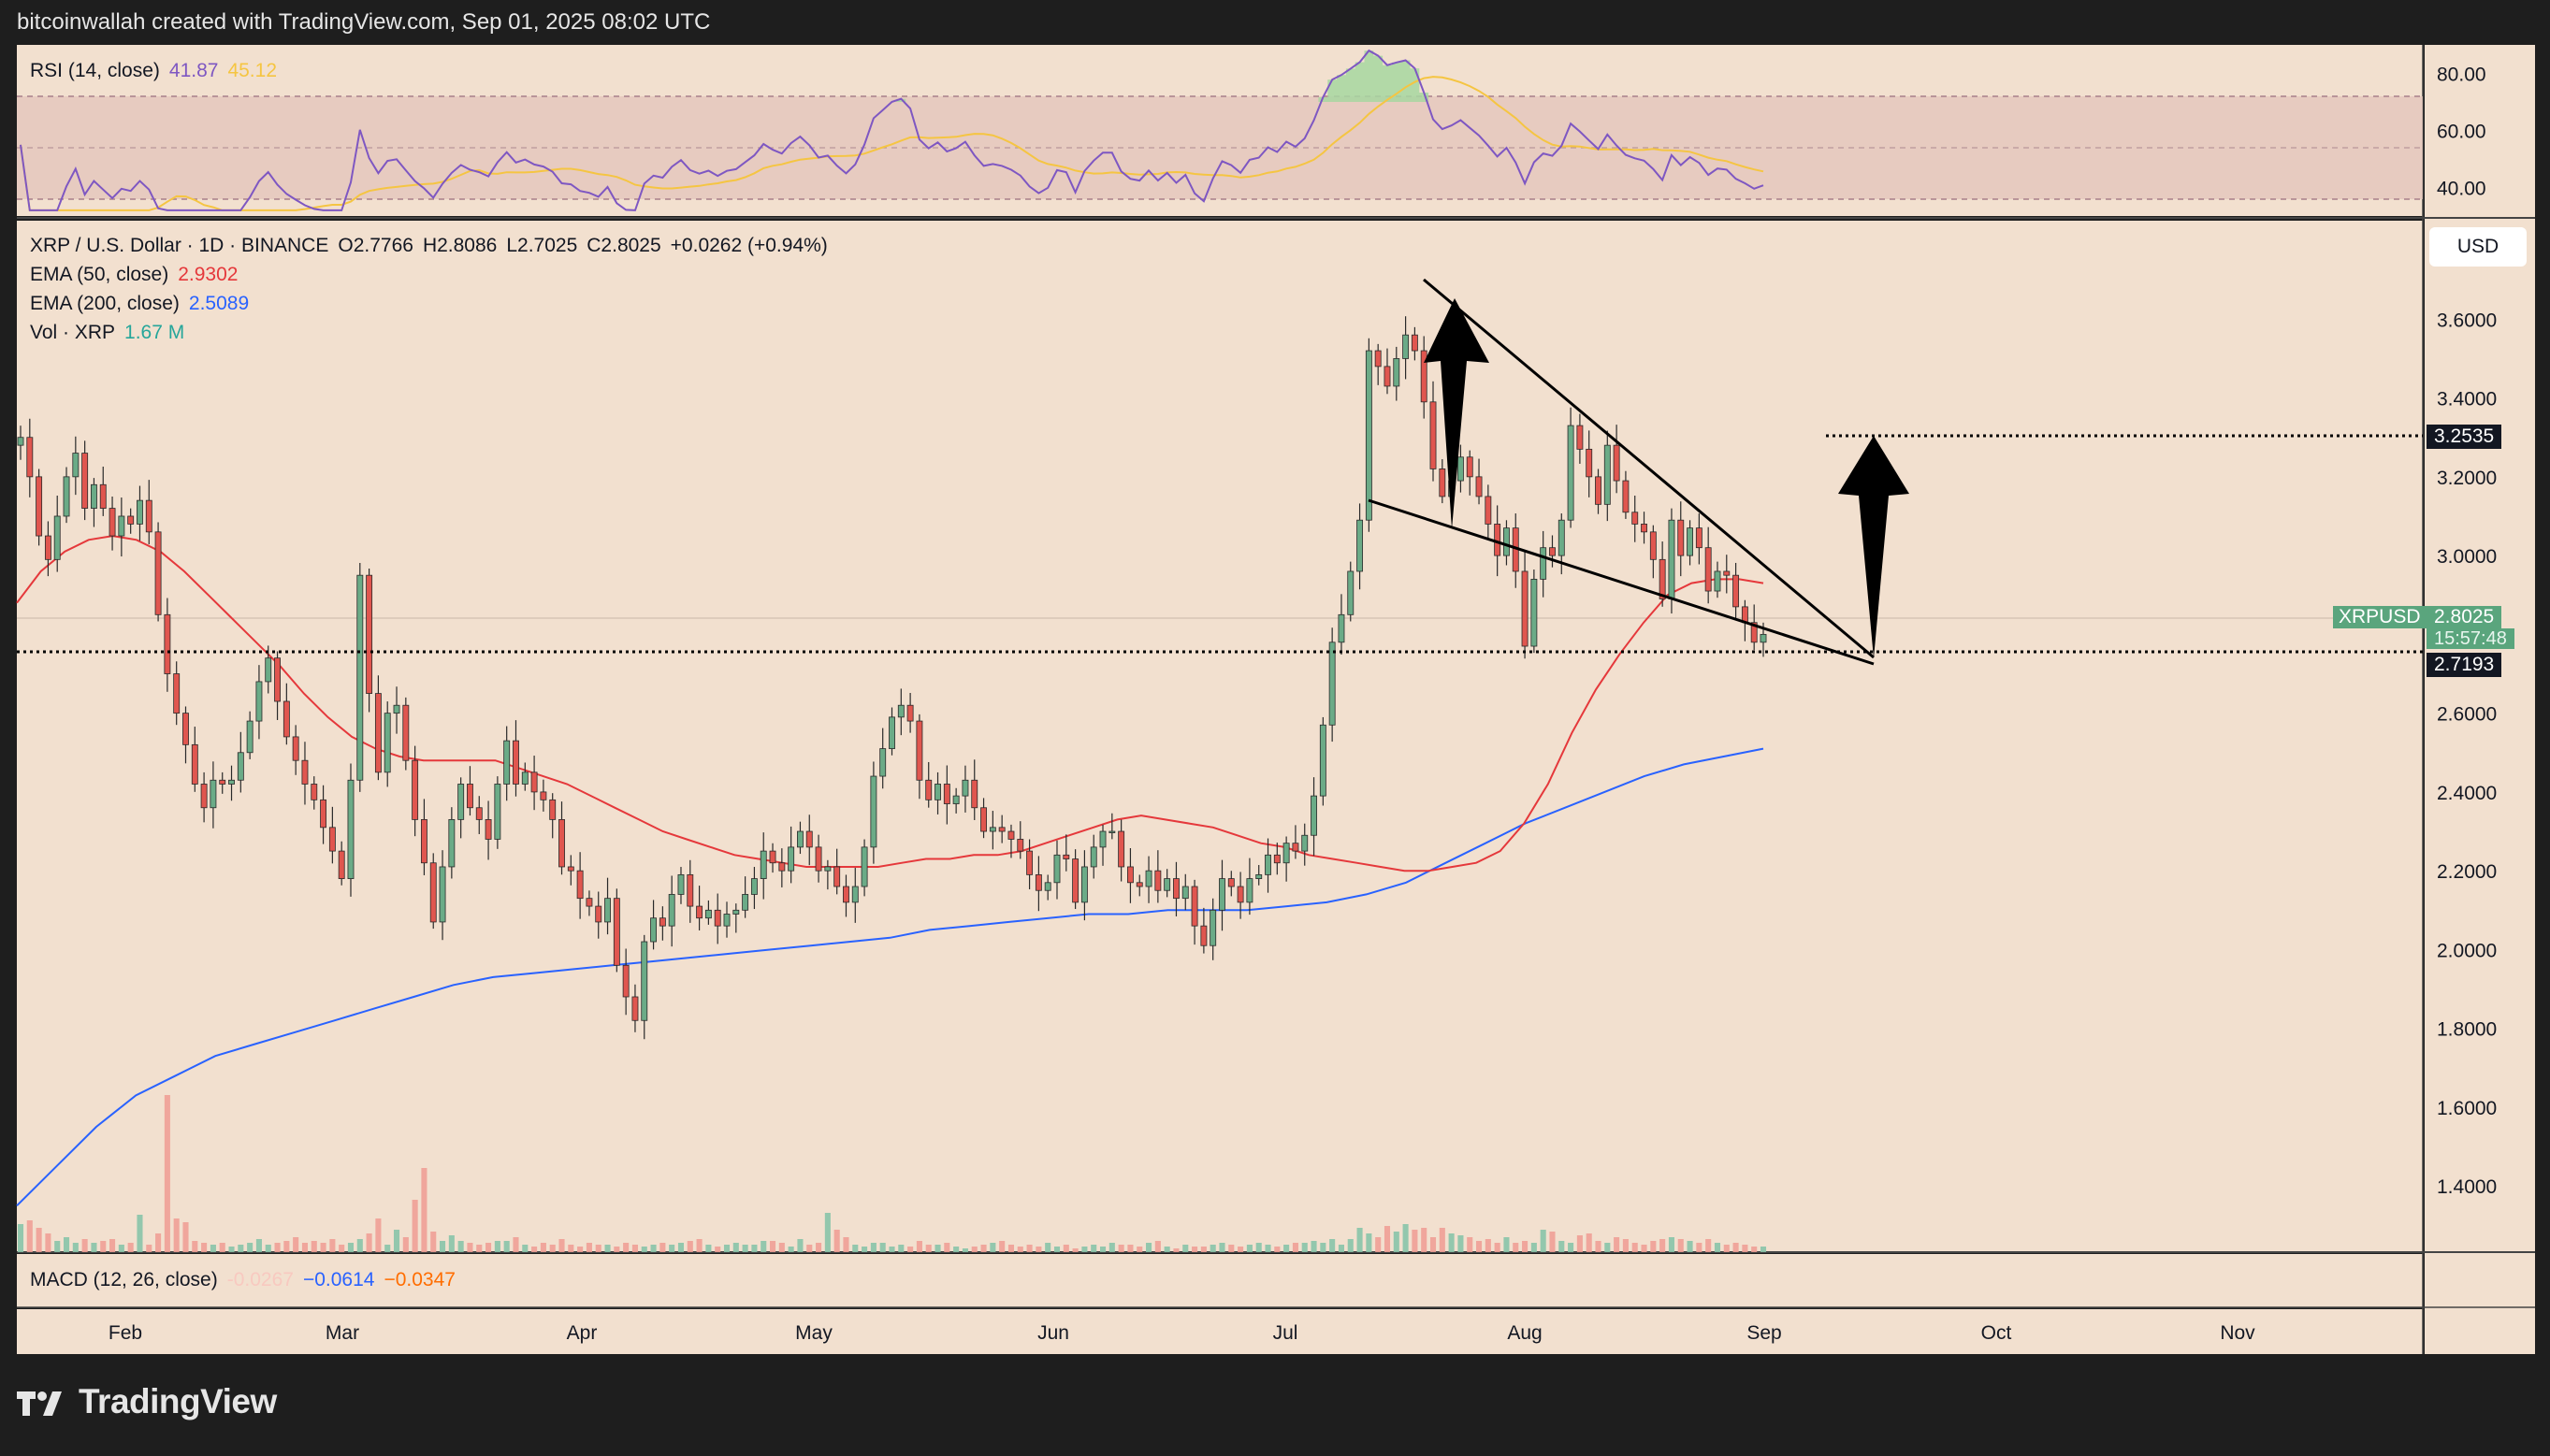 The image size is (2550, 1456). What do you see at coordinates (582, 1333) in the screenshot?
I see `time-tick-label: Apr` at bounding box center [582, 1333].